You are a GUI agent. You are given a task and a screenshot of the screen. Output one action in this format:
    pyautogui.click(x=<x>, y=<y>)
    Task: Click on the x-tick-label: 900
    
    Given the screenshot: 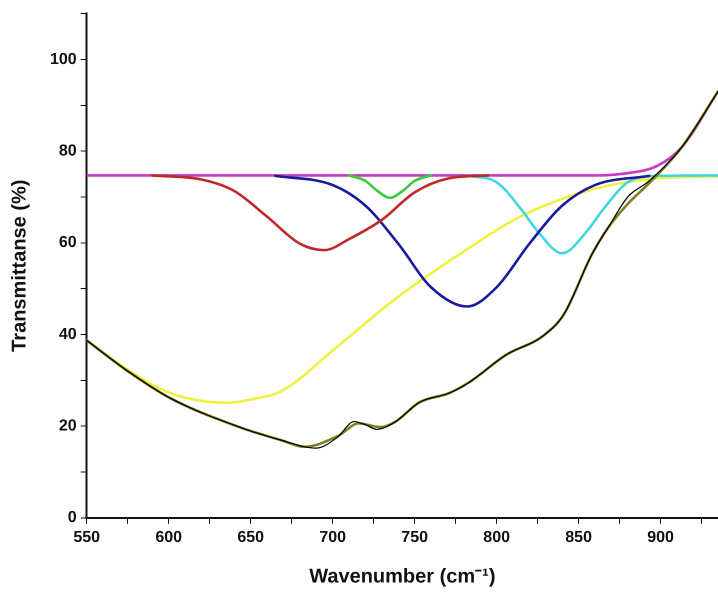 What is the action you would take?
    pyautogui.click(x=660, y=537)
    